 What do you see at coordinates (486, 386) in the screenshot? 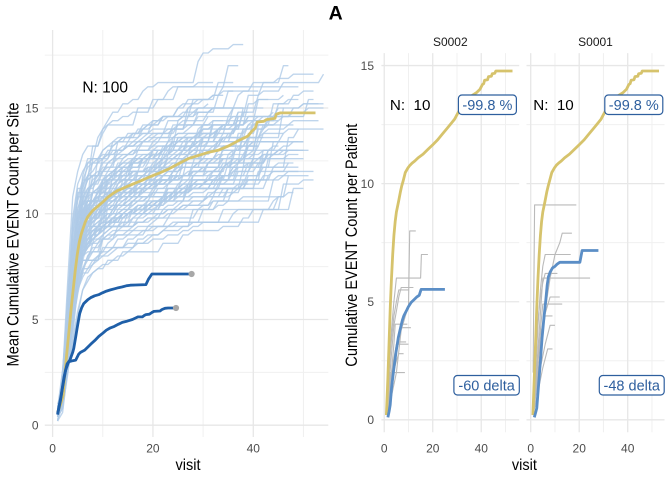
I see `svg-text: -60 delta` at bounding box center [486, 386].